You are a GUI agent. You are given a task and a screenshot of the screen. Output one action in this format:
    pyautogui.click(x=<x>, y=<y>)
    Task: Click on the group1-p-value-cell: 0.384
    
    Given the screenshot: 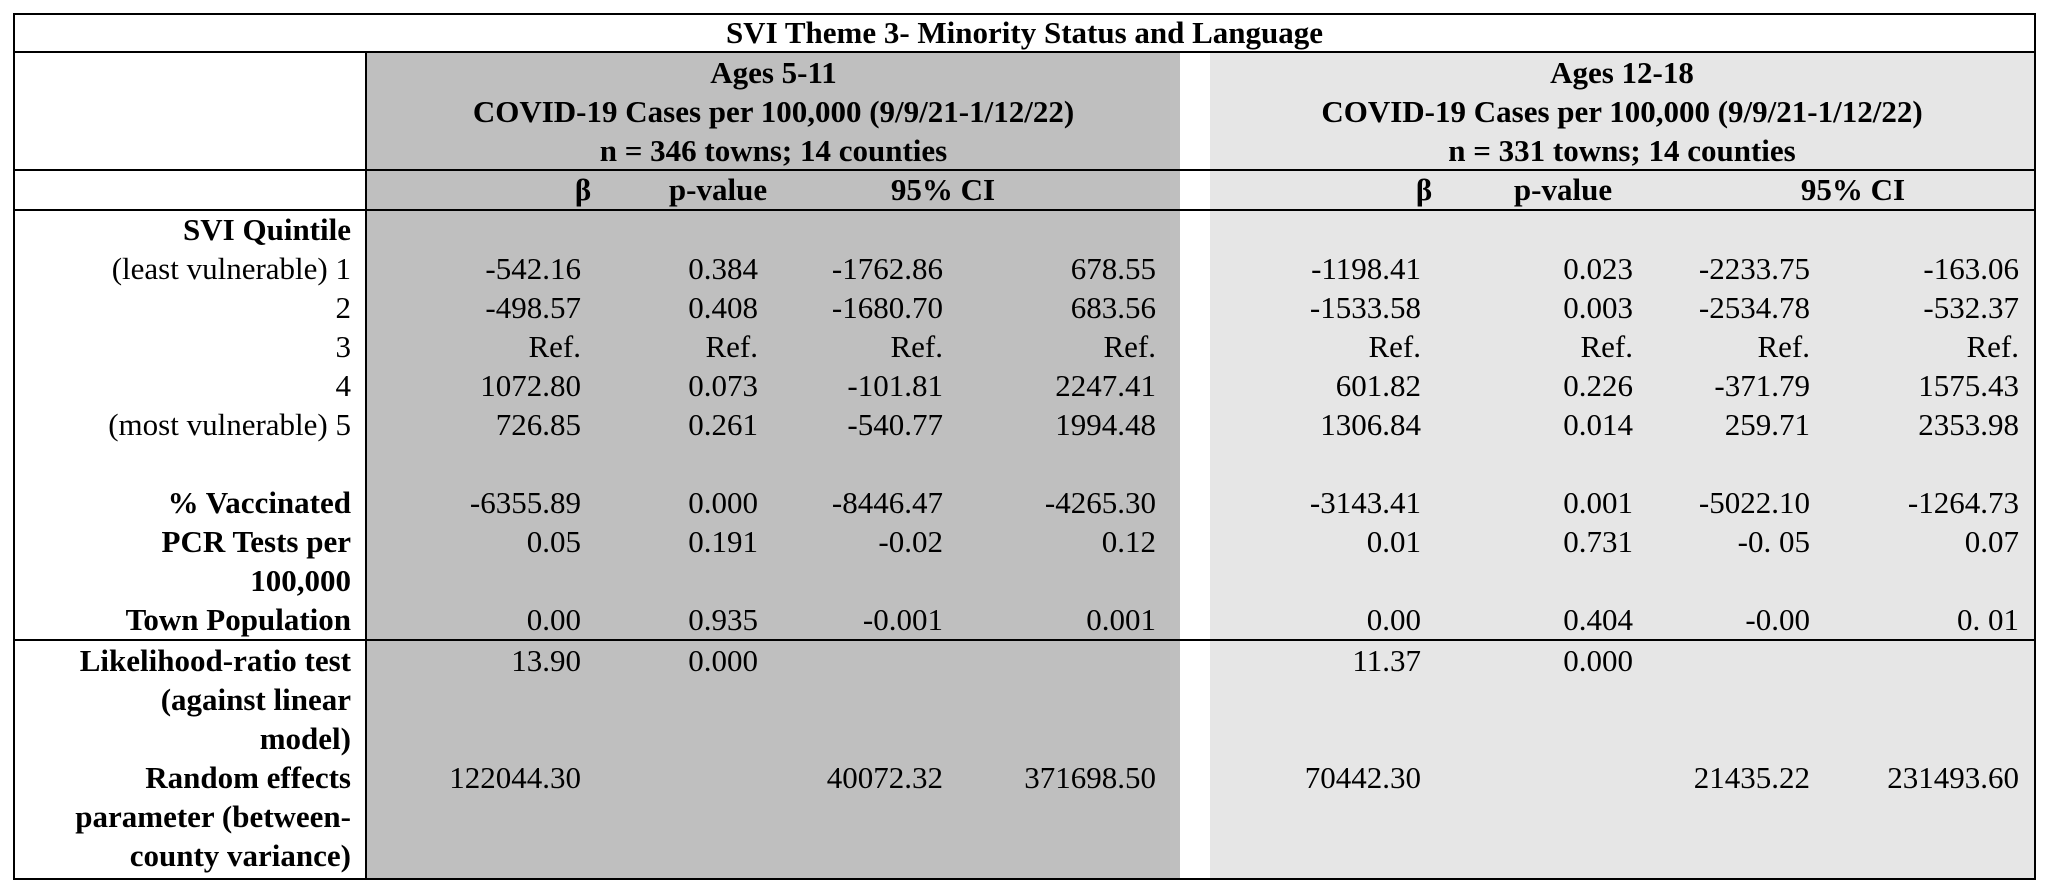 What is the action you would take?
    pyautogui.click(x=723, y=268)
    